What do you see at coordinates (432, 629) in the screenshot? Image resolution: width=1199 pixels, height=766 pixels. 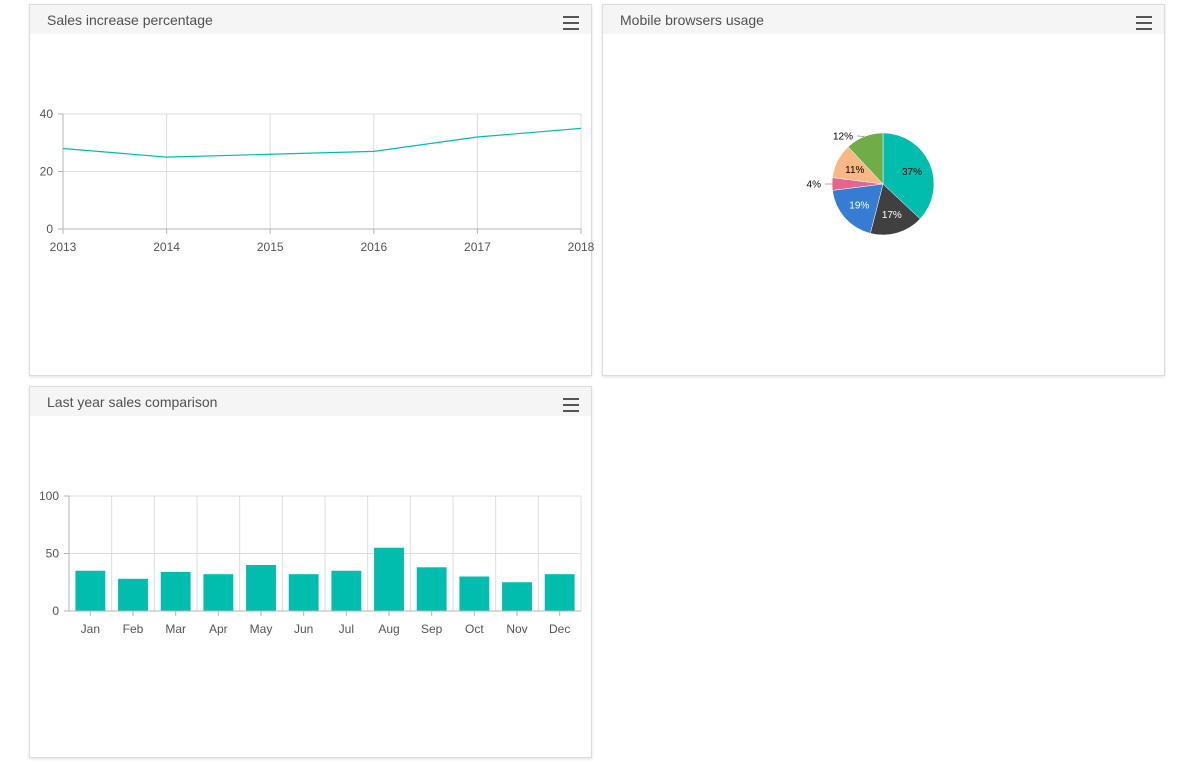 I see `x-tick-label: Sep` at bounding box center [432, 629].